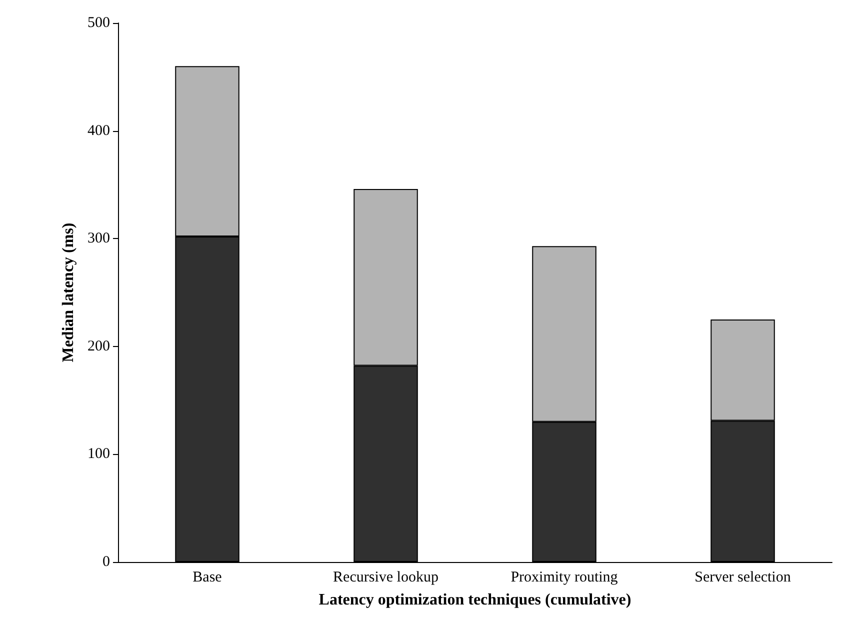  I want to click on y-tick-label: 0, so click(106, 562).